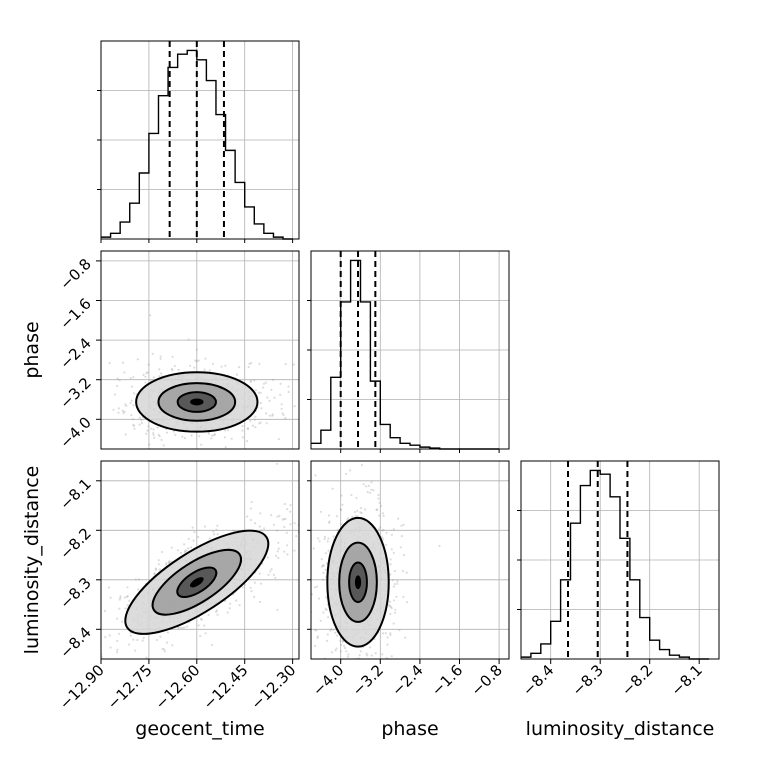 The image size is (760, 760). Describe the element at coordinates (199, 729) in the screenshot. I see `x-axis-label-geocent-time: geocent_time` at that location.